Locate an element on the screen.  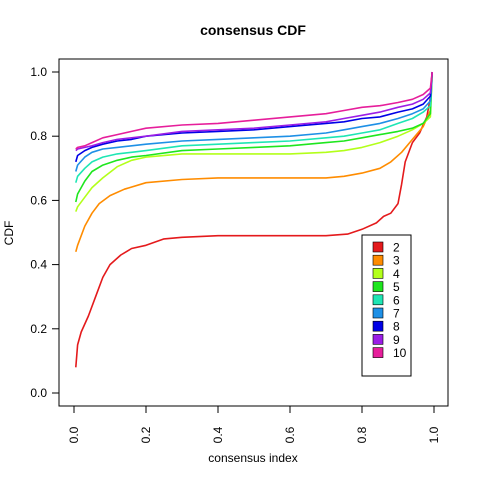
x-tick-label: 0.4 is located at coordinates (218, 434).